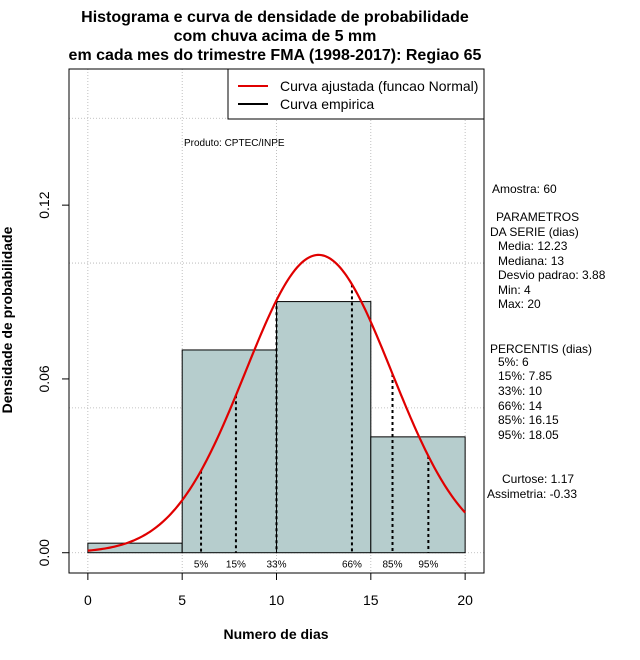 The width and height of the screenshot is (640, 660). Describe the element at coordinates (514, 290) in the screenshot. I see `stat-min: Min: 4` at that location.